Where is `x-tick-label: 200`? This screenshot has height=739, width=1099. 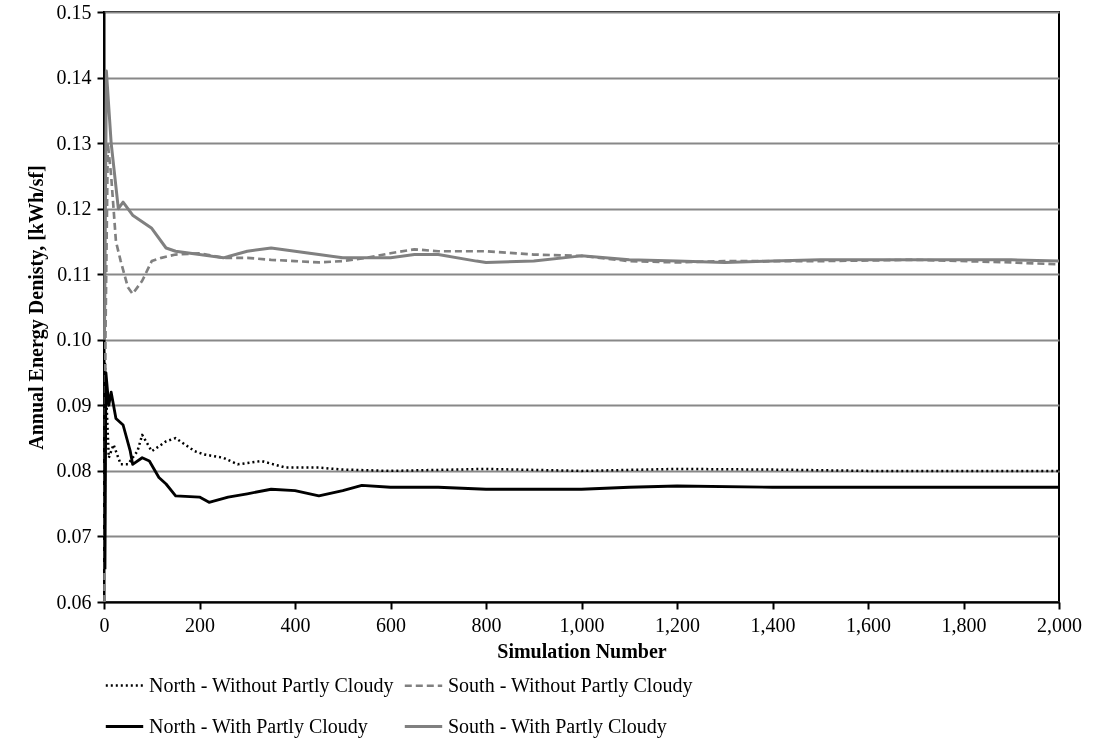
x-tick-label: 200 is located at coordinates (200, 624).